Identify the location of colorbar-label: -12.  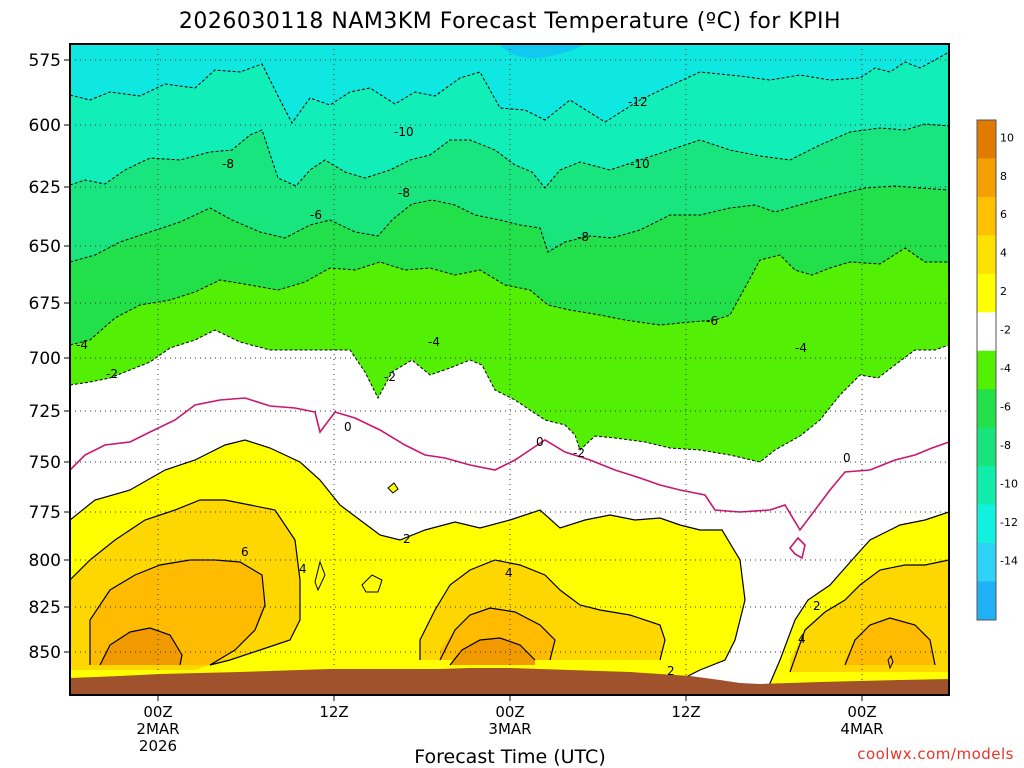
(1009, 522).